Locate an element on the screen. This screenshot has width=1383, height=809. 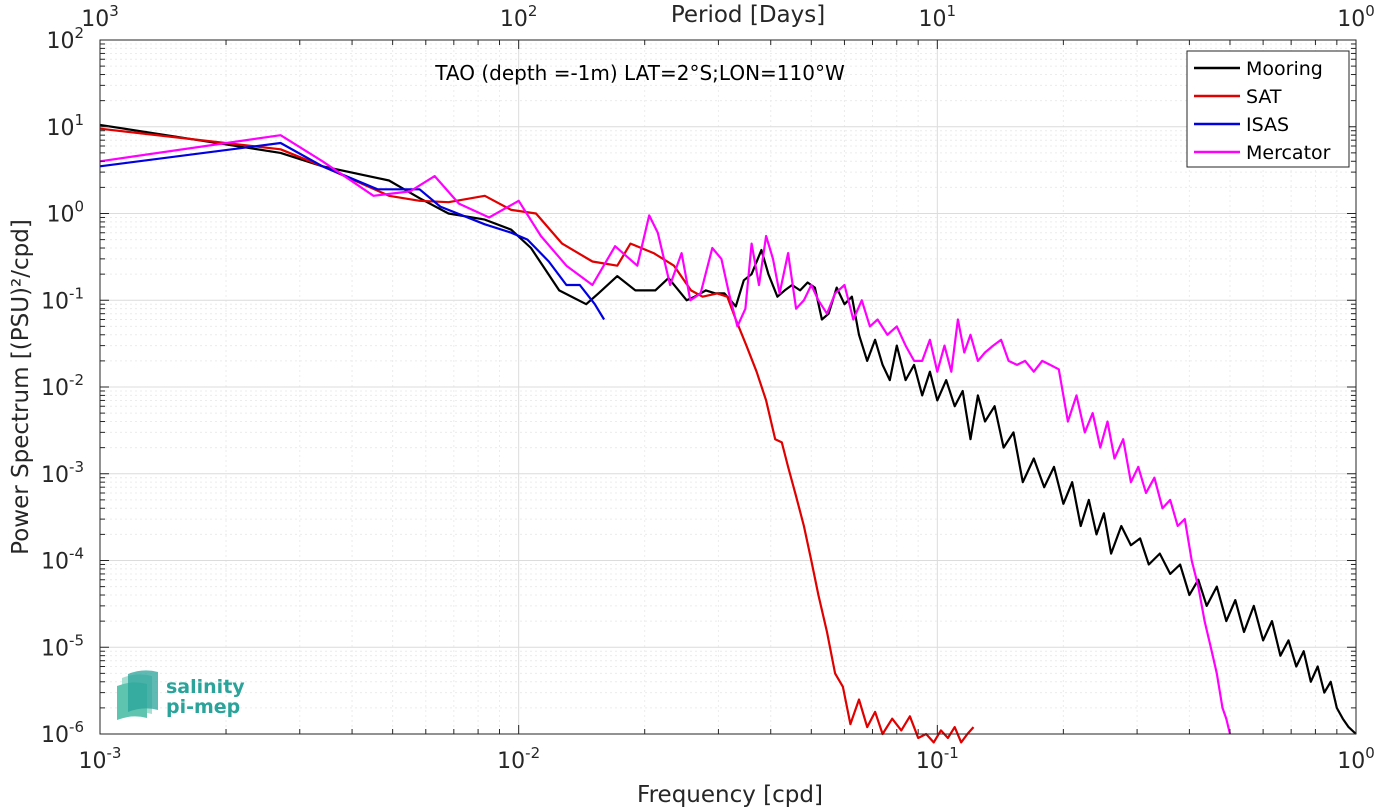
y-tick-label: 10⁻⁶ is located at coordinates (62, 733).